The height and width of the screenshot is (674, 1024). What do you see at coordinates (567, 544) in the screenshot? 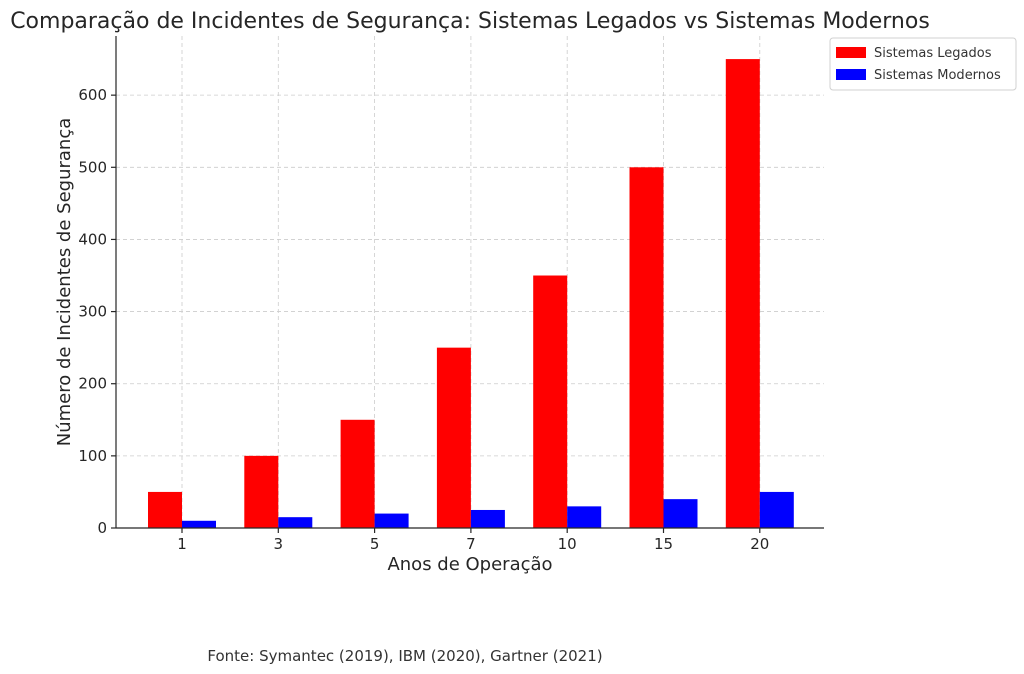
I see `x-tick-label: 10` at bounding box center [567, 544].